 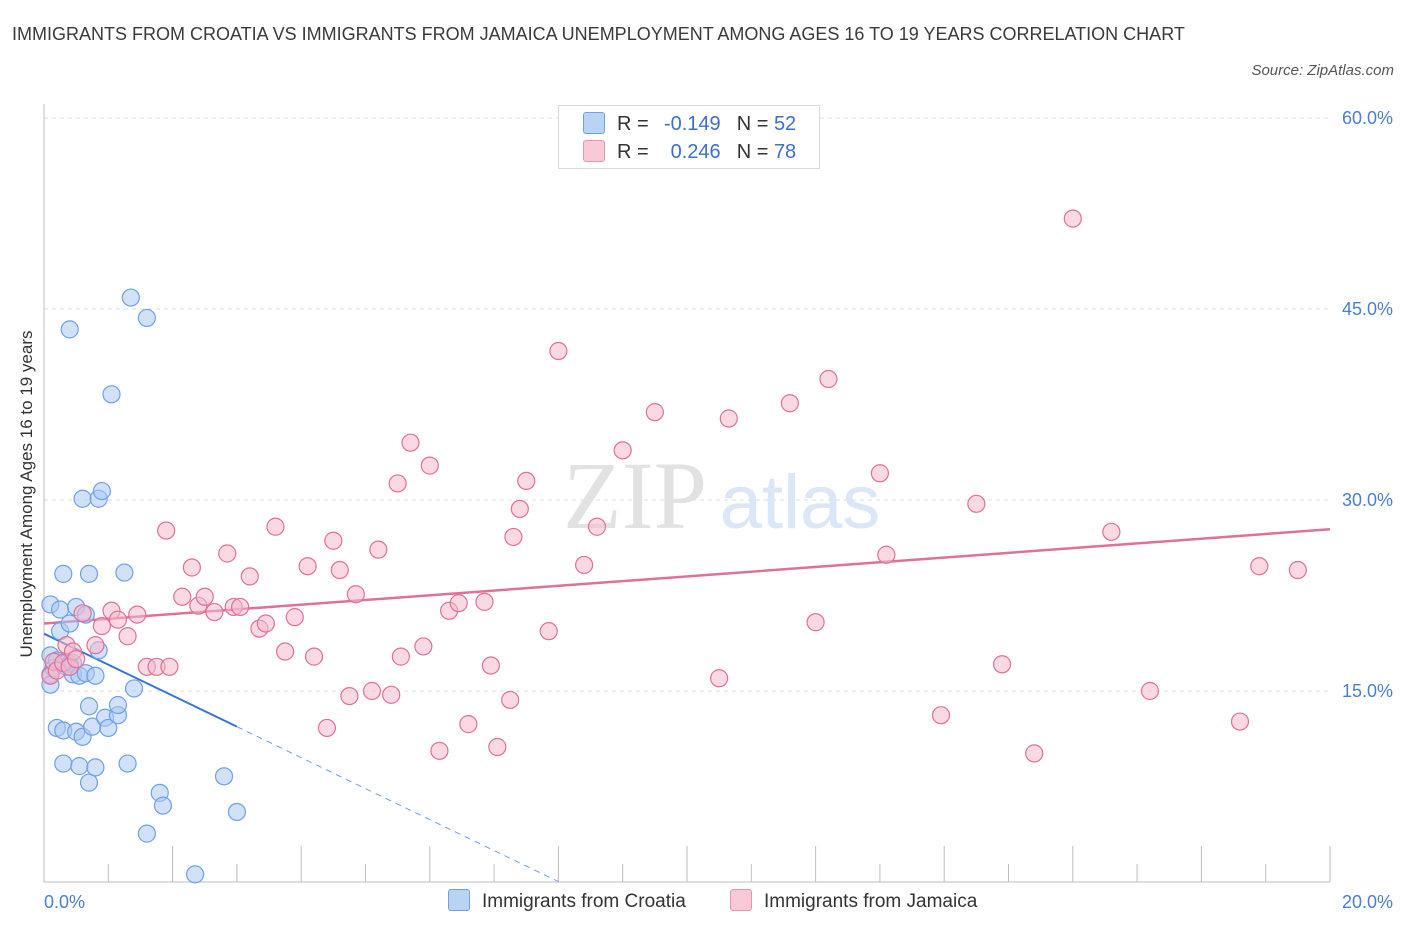 What do you see at coordinates (594, 123) in the screenshot?
I see `legend-swatch-croatia` at bounding box center [594, 123].